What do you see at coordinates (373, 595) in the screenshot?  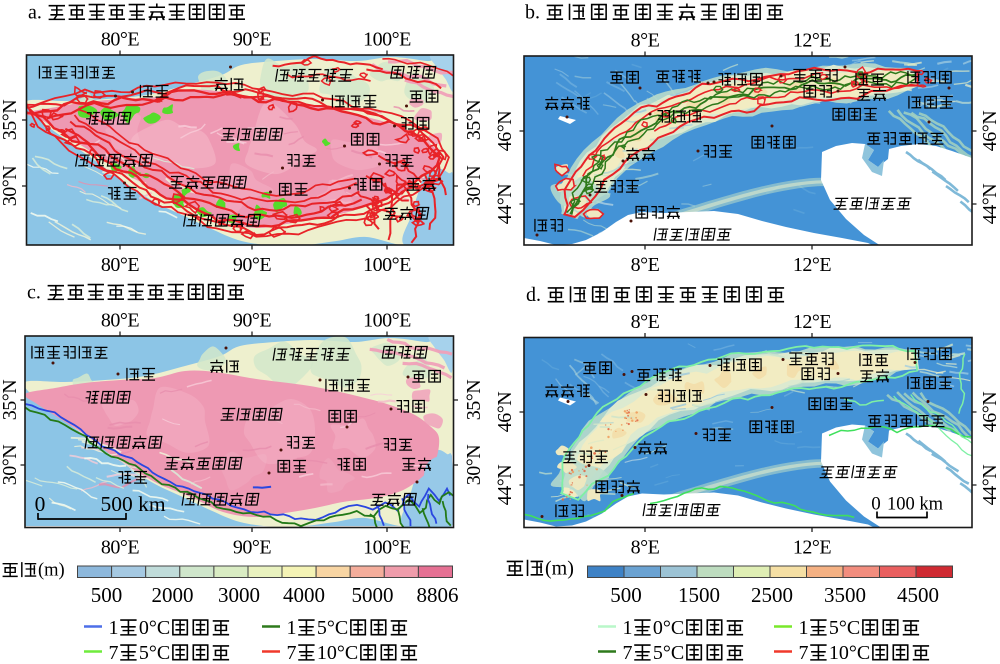 I see `svg-text: 5000` at bounding box center [373, 595].